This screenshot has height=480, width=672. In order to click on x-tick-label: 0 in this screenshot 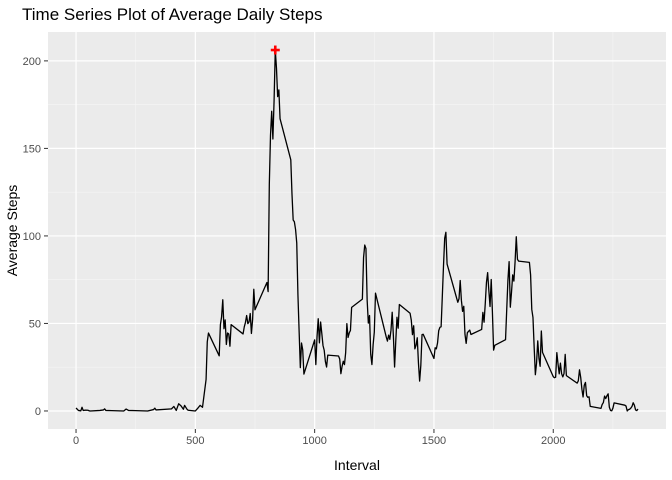, I will do `click(76, 441)`.